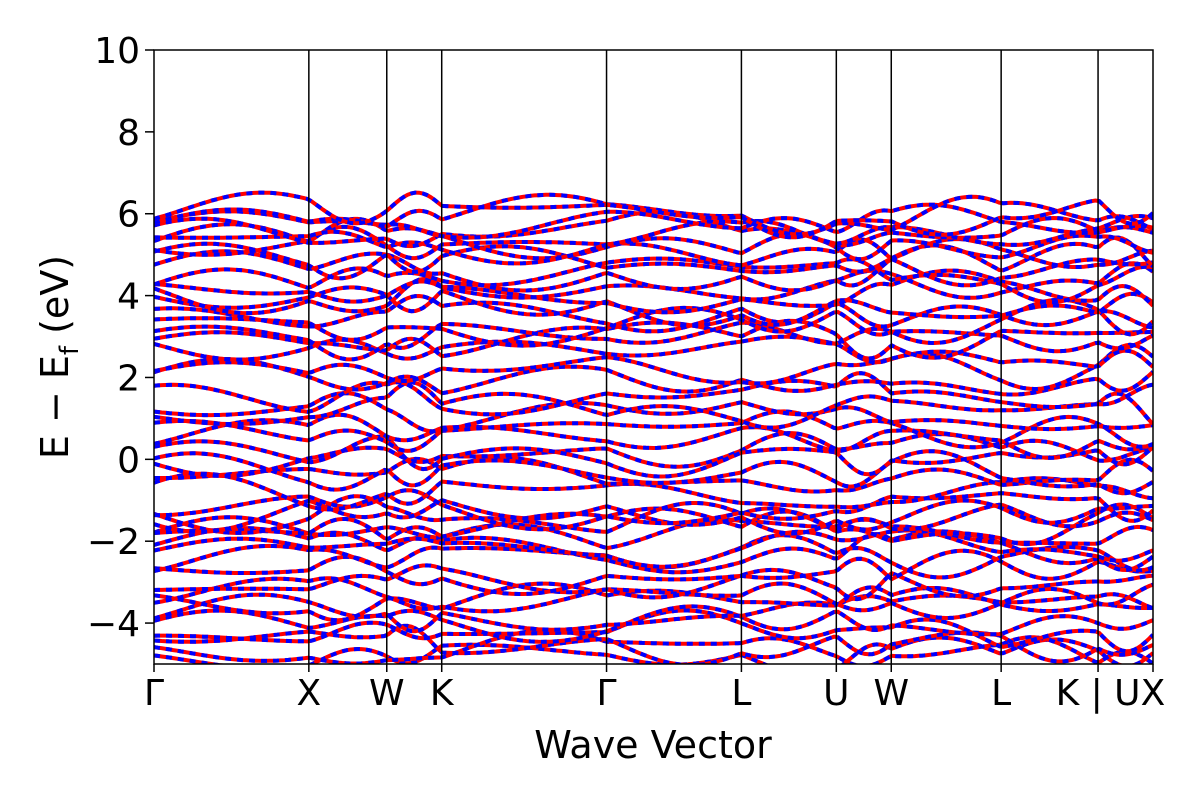 The width and height of the screenshot is (1200, 800). What do you see at coordinates (128, 460) in the screenshot?
I see `y-tick-label: 0` at bounding box center [128, 460].